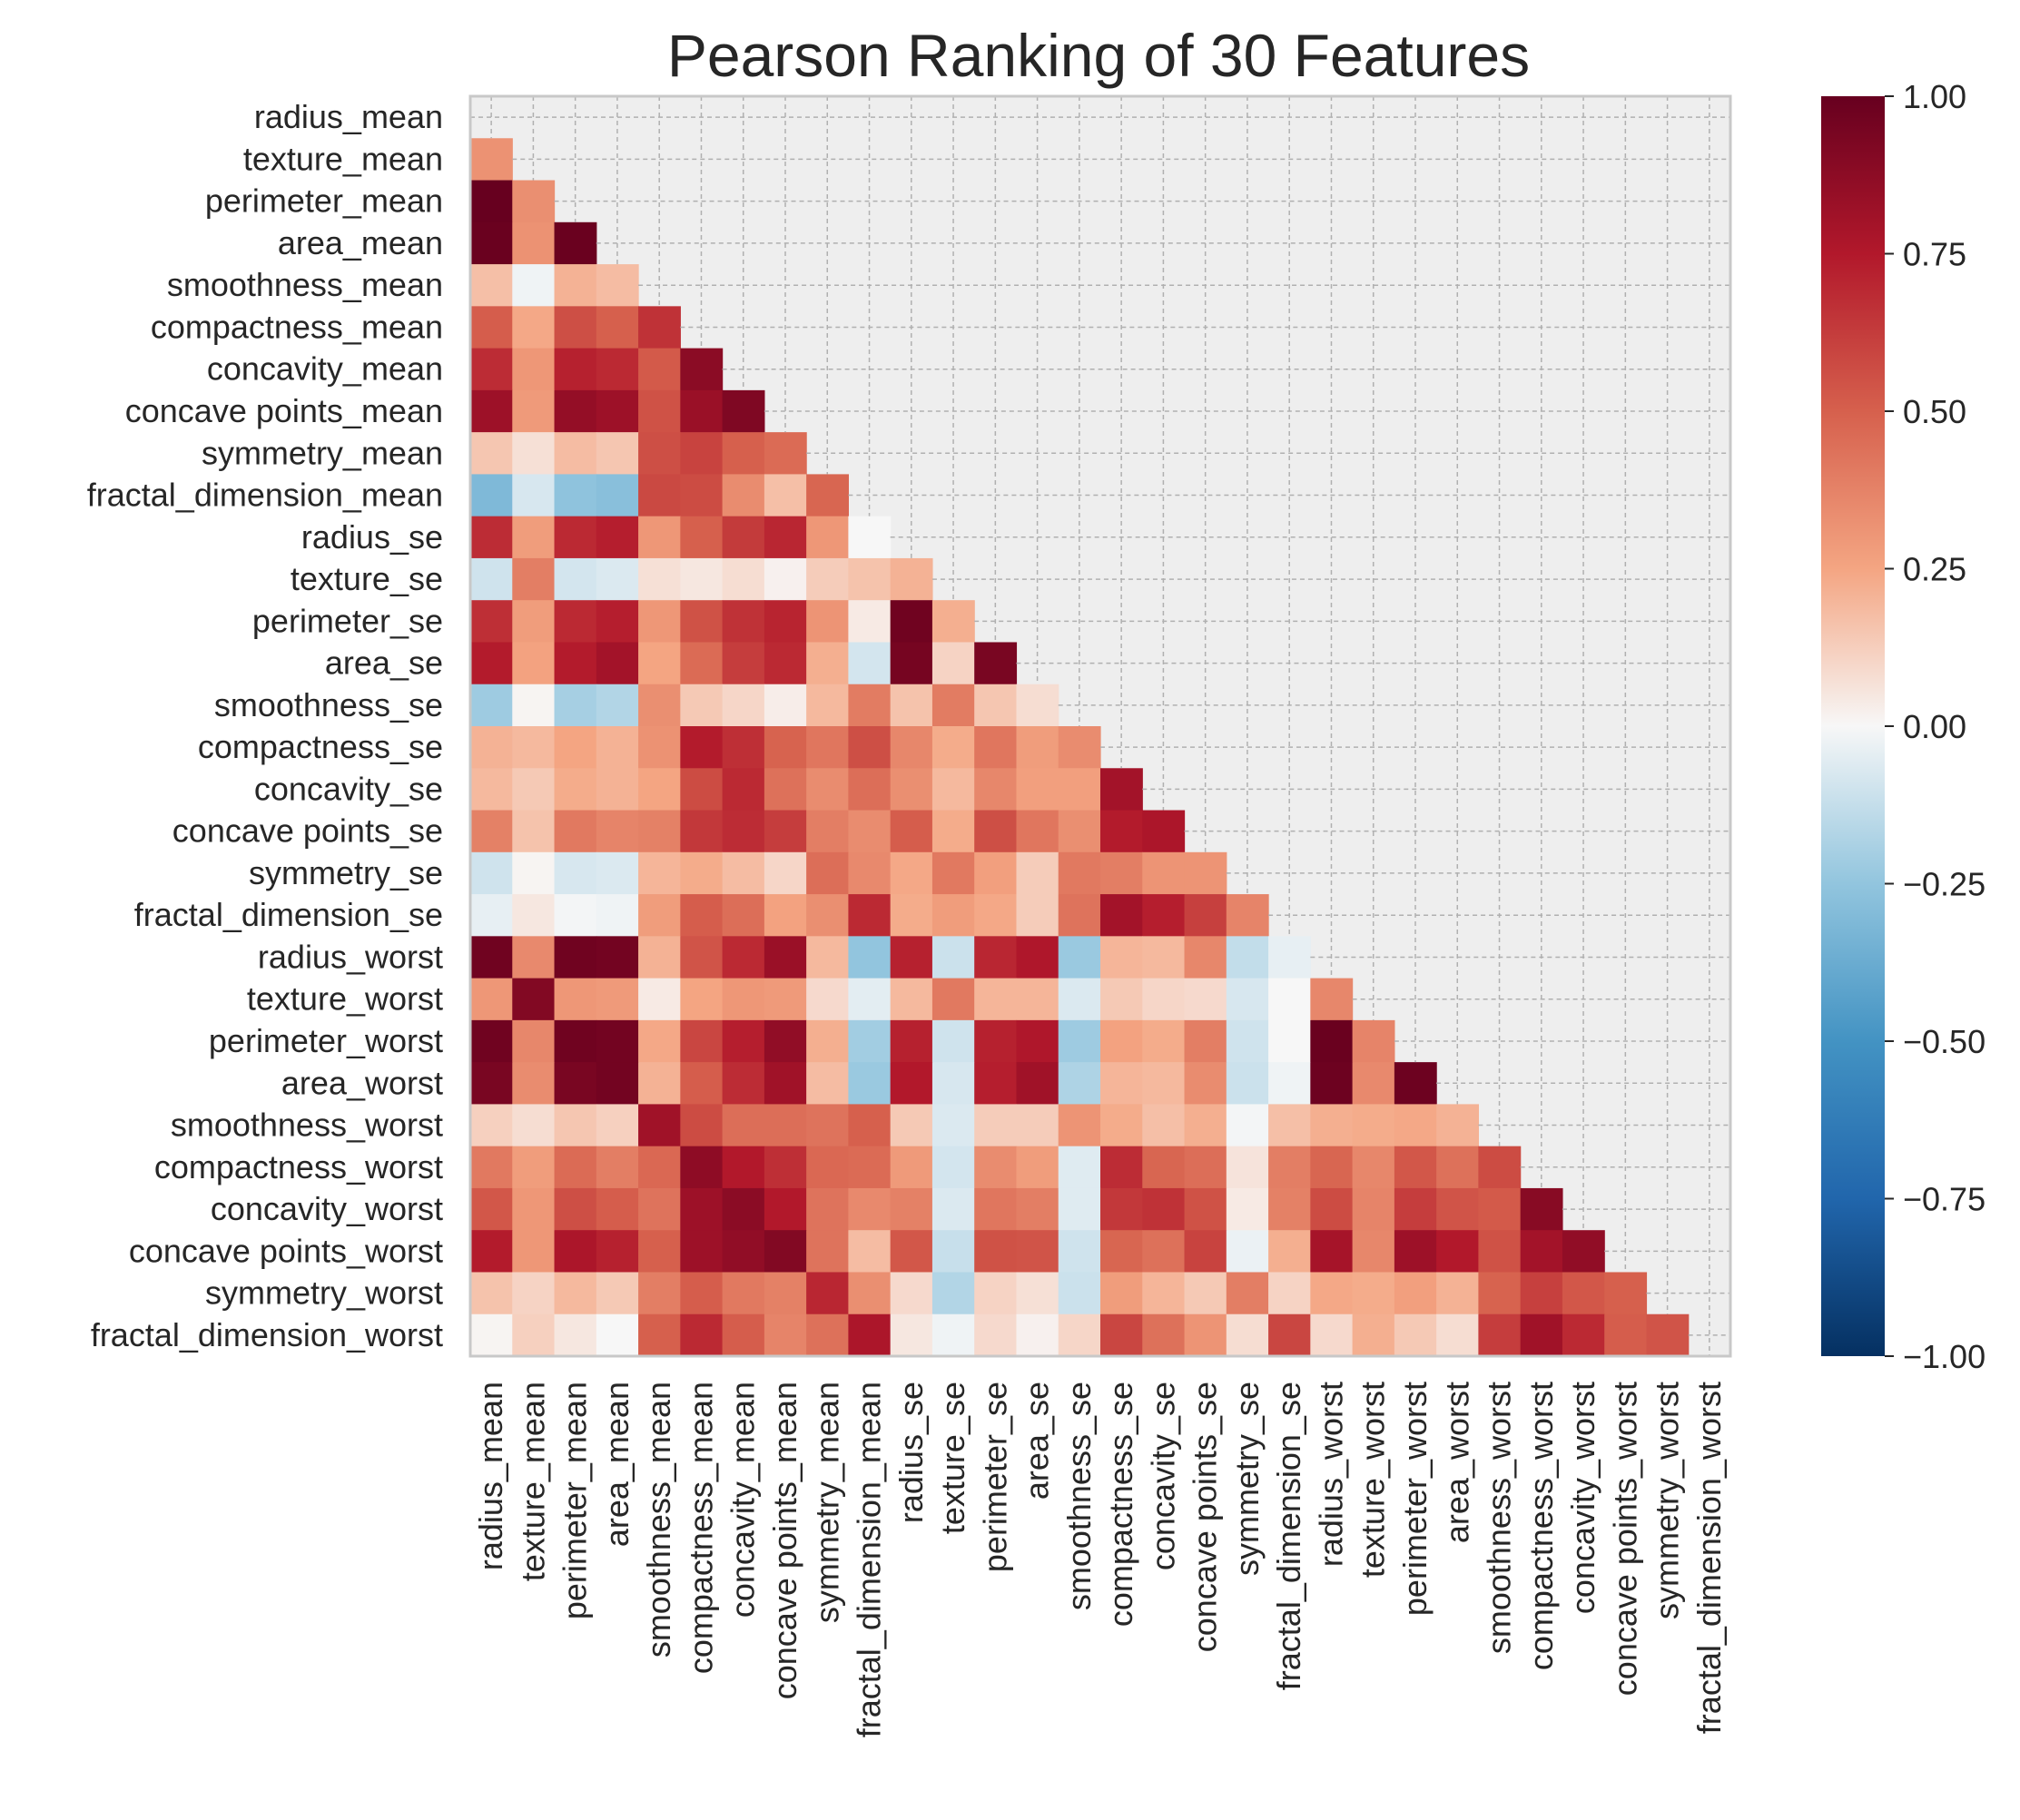 The height and width of the screenshot is (1820, 2020). Describe the element at coordinates (1935, 254) in the screenshot. I see `colorbar-tick-label: 0.75` at that location.